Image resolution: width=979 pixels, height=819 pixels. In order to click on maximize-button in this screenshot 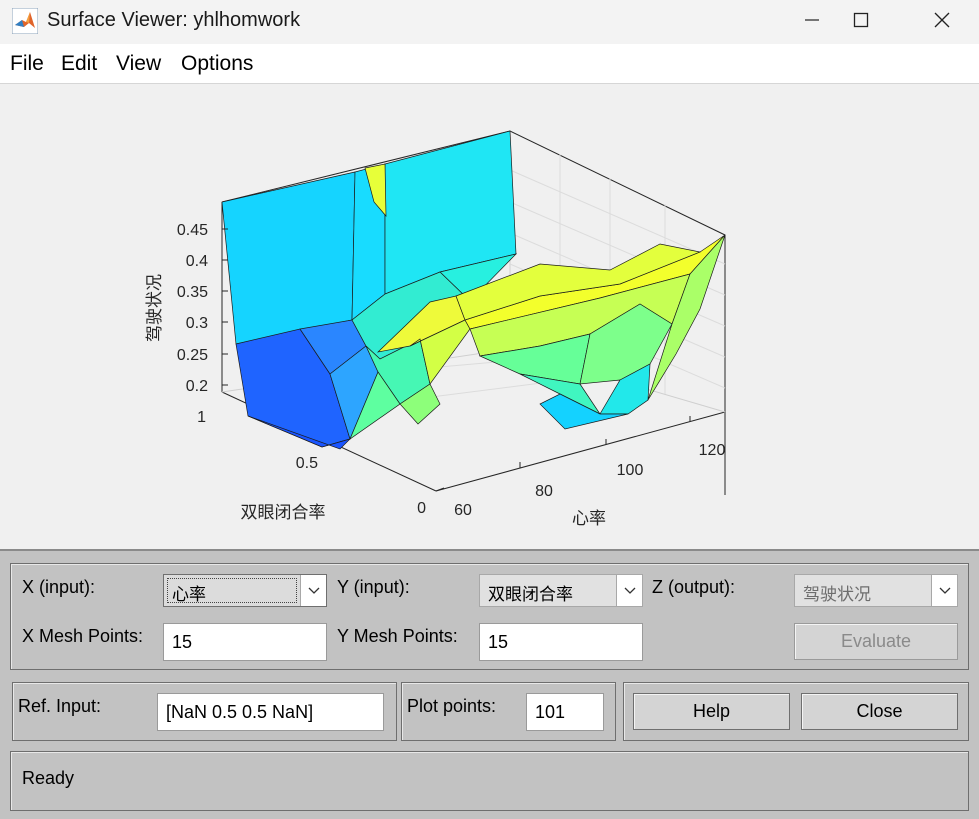, I will do `click(861, 20)`.